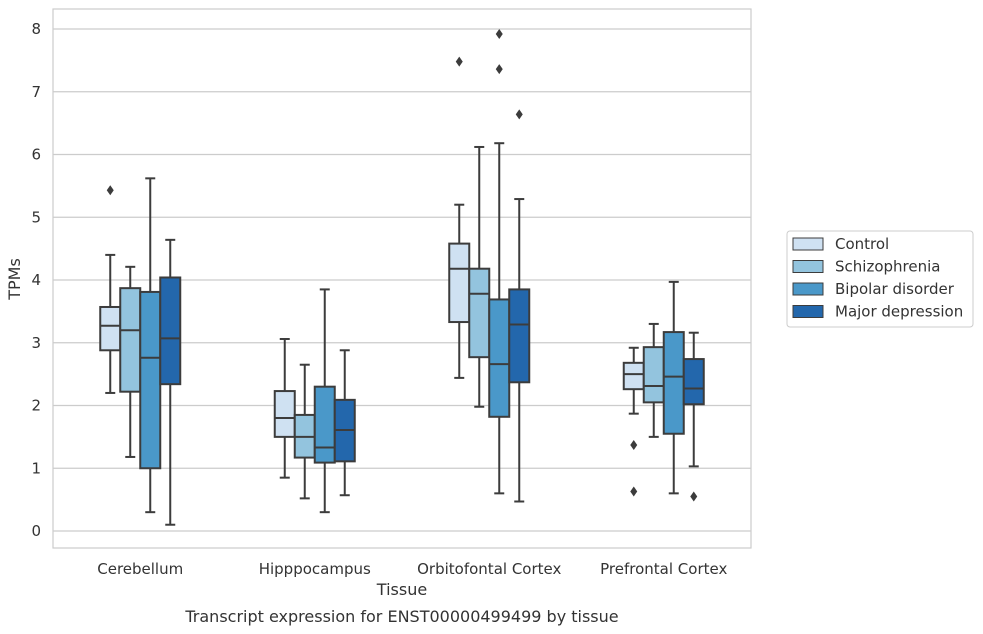 Image resolution: width=983 pixels, height=634 pixels. Describe the element at coordinates (315, 569) in the screenshot. I see `x-tick-label: Hipppocampus` at that location.